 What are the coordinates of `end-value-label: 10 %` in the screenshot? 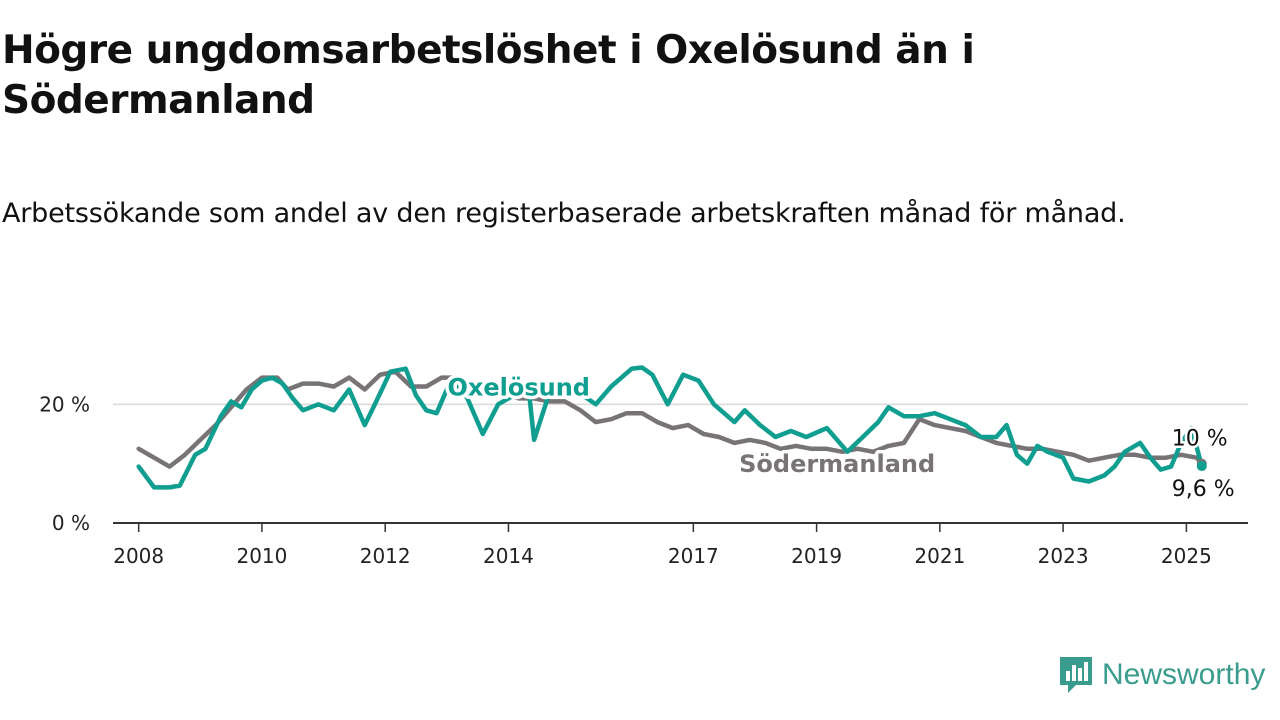 It's located at (1200, 439).